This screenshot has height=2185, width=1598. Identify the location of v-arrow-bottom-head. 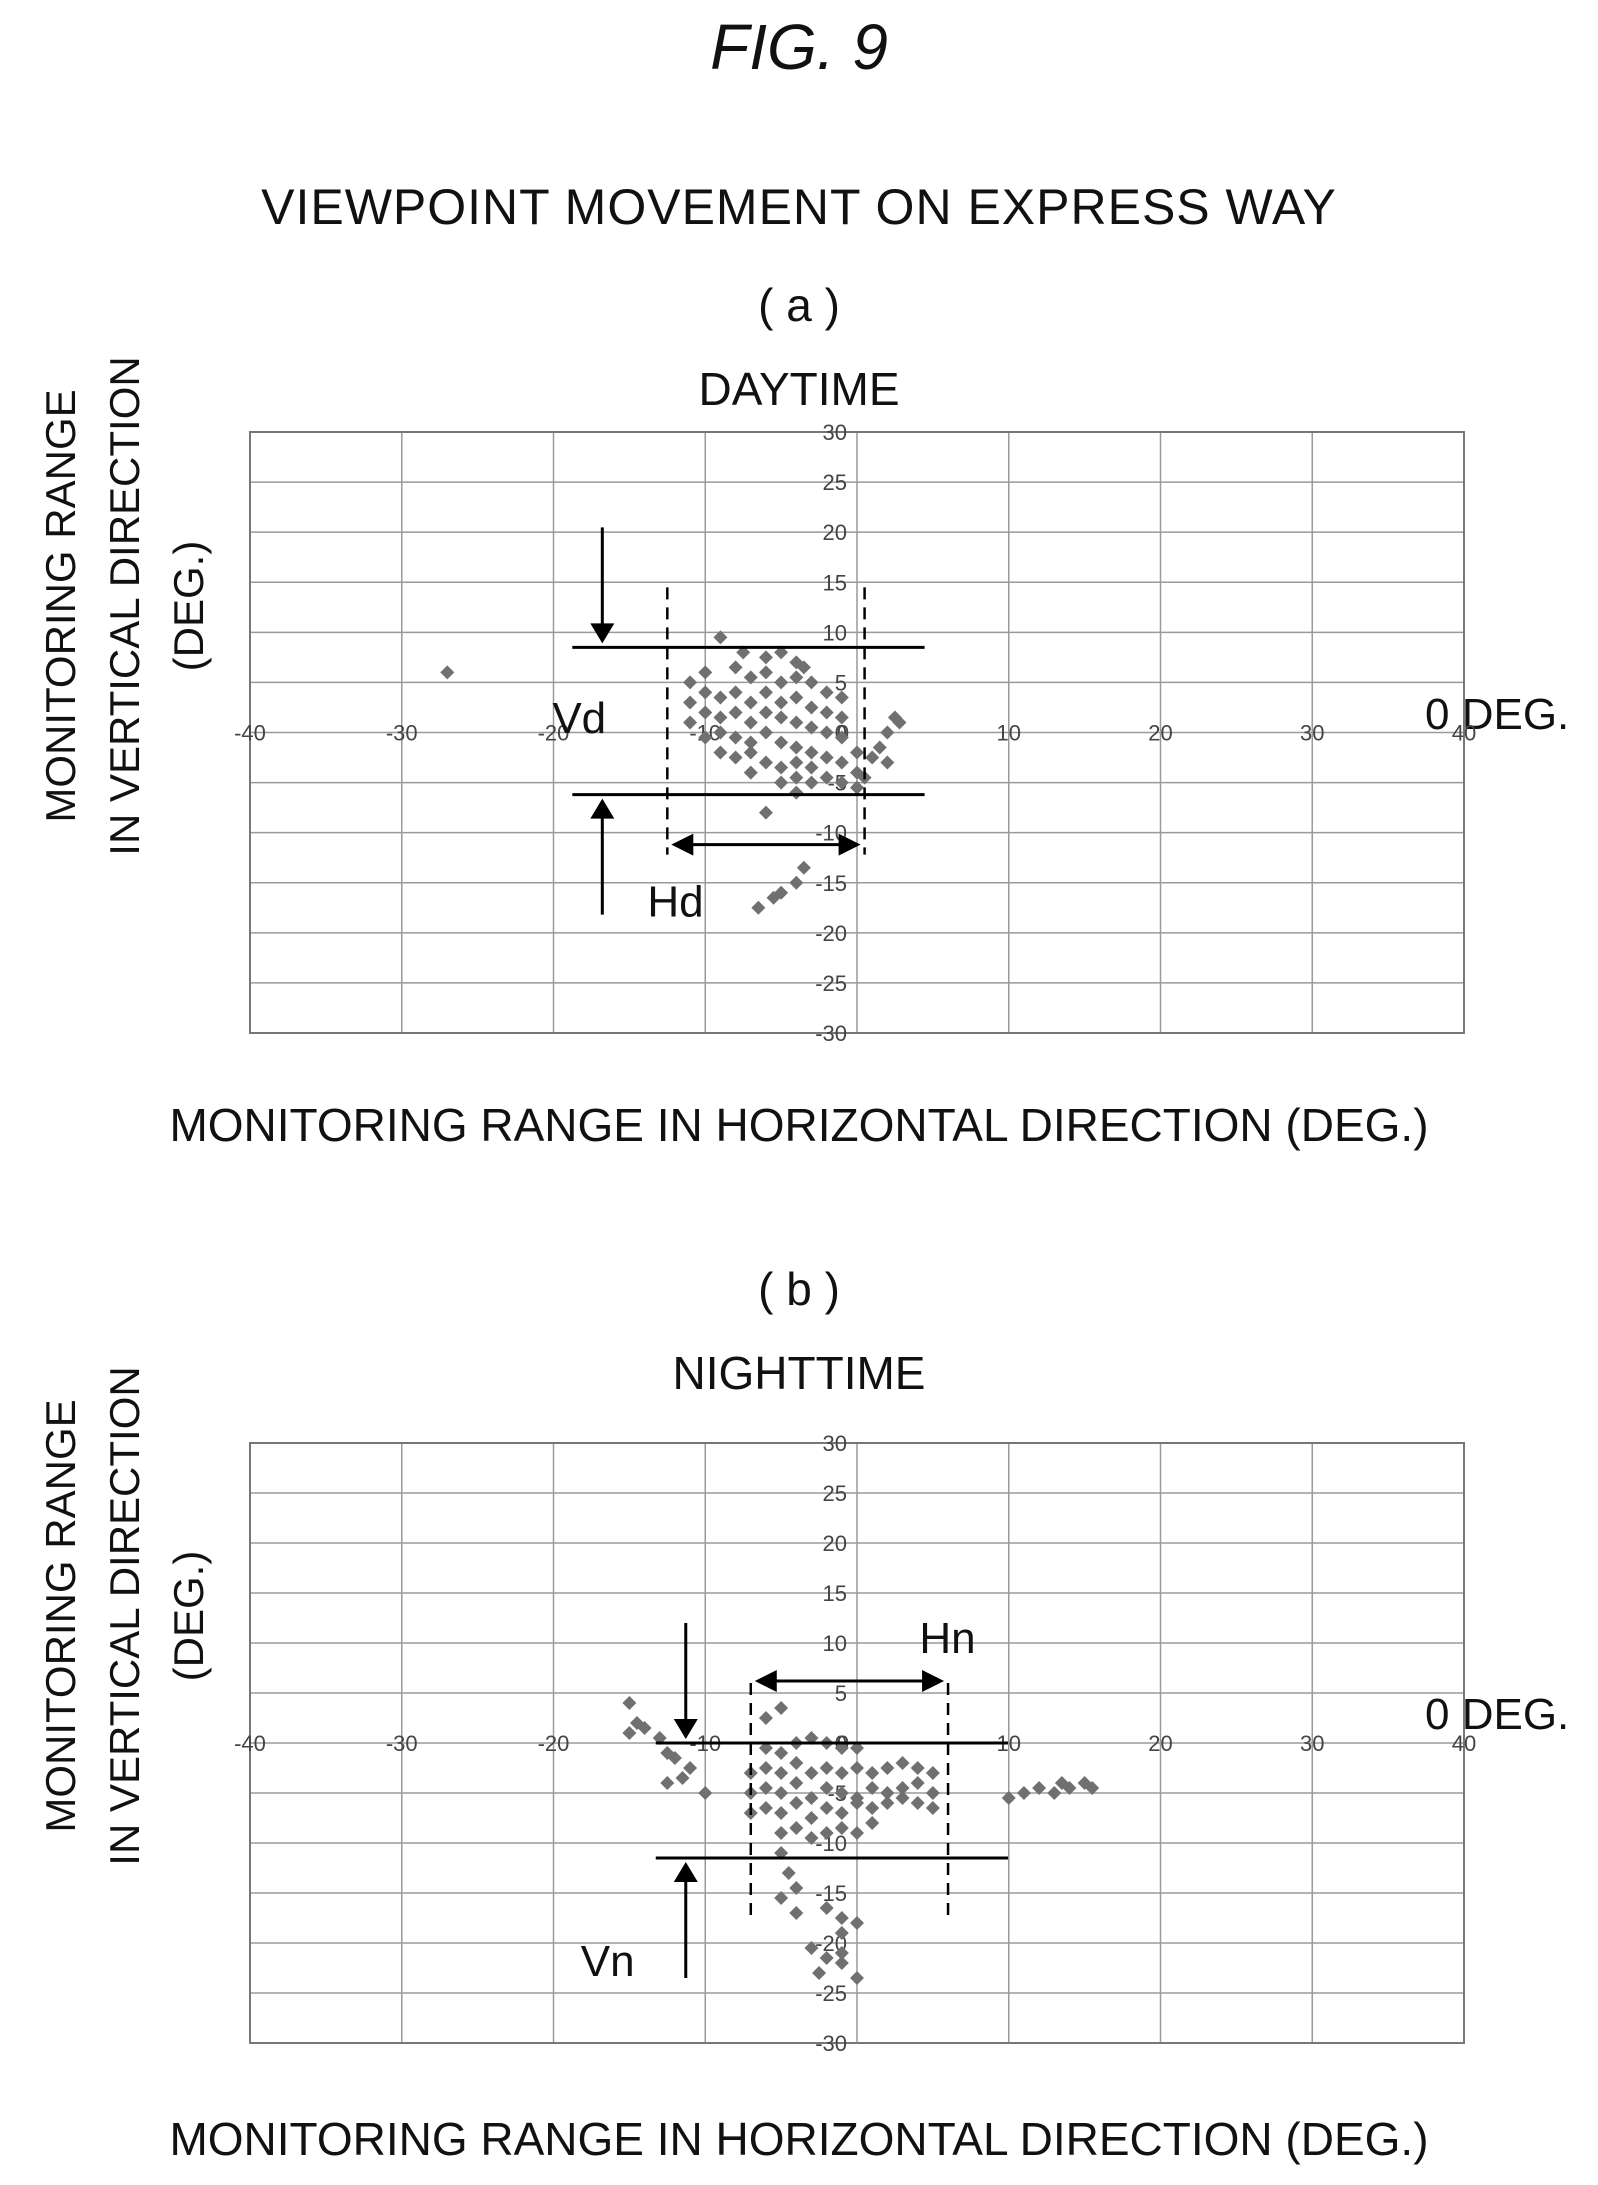
(685, 1872).